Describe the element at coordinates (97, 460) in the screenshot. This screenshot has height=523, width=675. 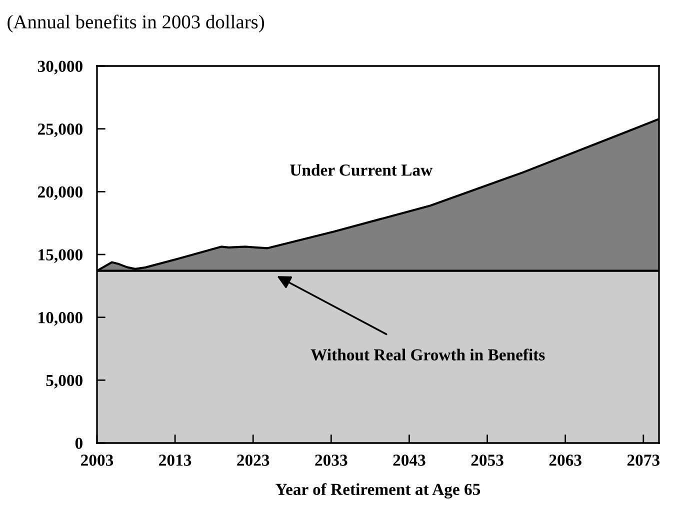
I see `x-tick-label: 2003` at that location.